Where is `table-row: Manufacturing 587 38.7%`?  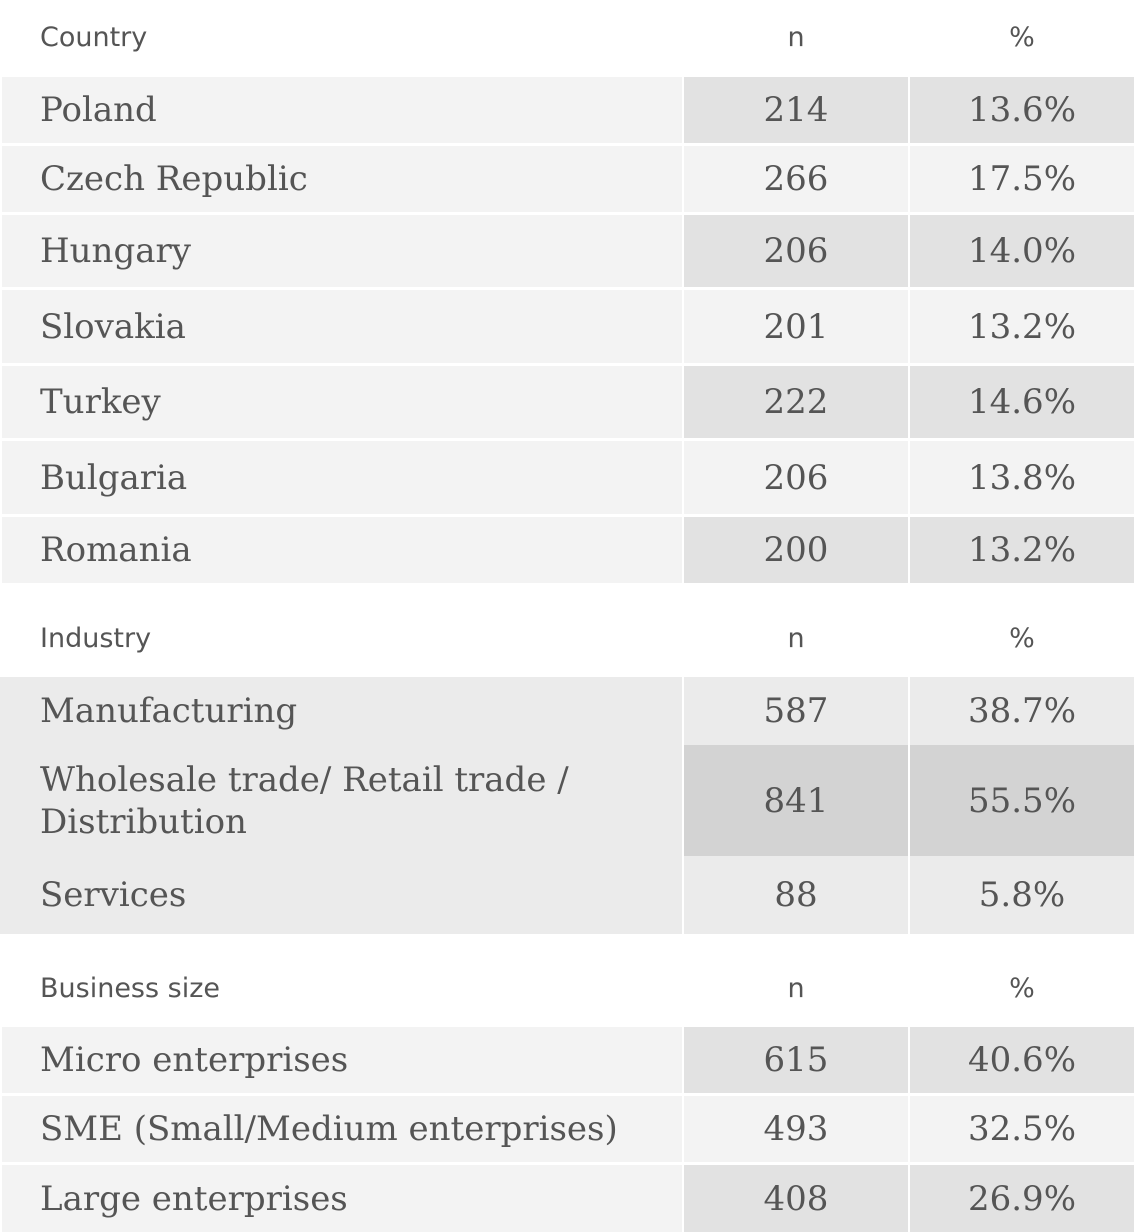 table-row: Manufacturing 587 38.7% is located at coordinates (567, 711).